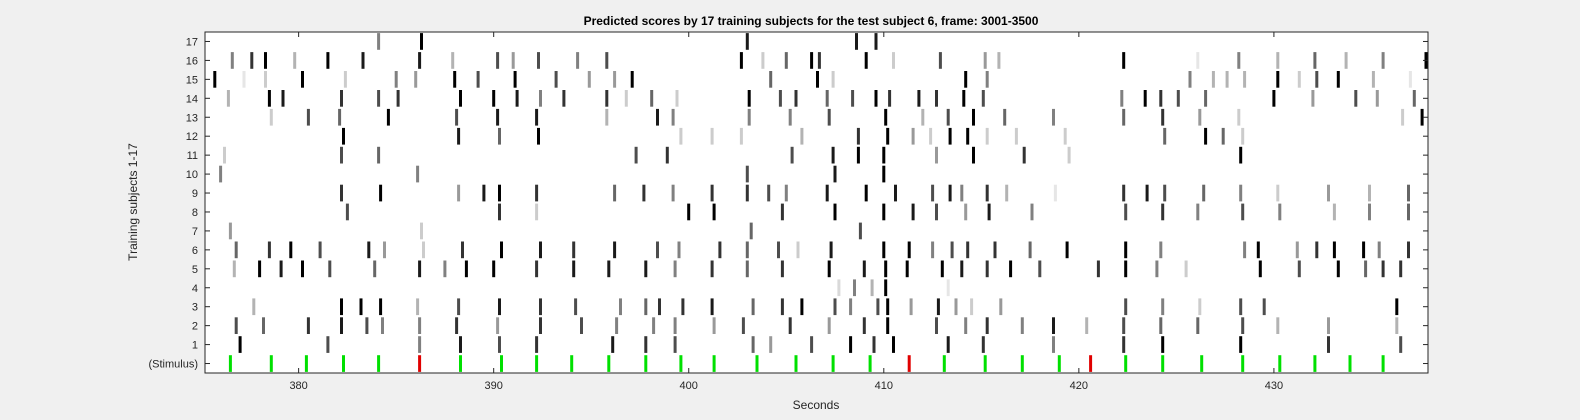 The image size is (1580, 420). Describe the element at coordinates (1274, 386) in the screenshot. I see `x-tick-label: 430` at that location.